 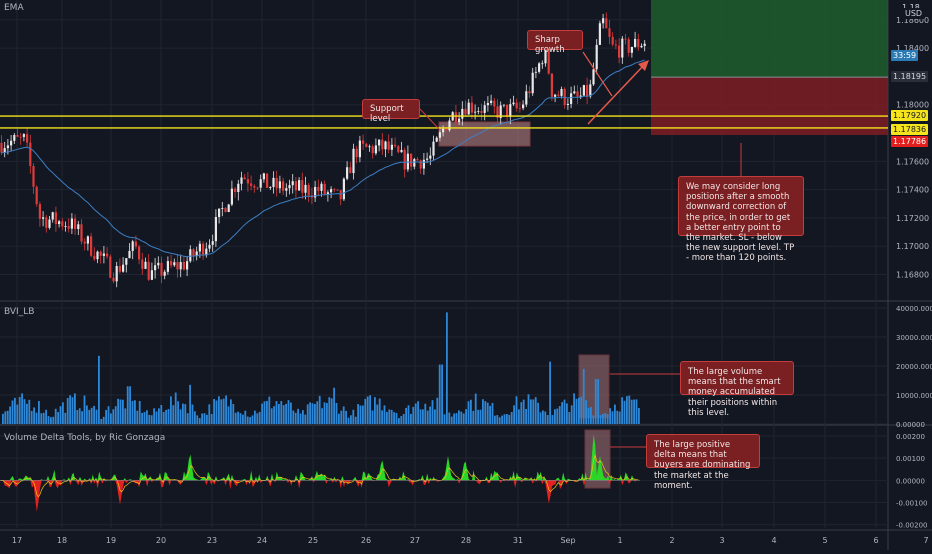 What do you see at coordinates (914, 367) in the screenshot?
I see `volume-axis-tick-label: 20000.00000` at bounding box center [914, 367].